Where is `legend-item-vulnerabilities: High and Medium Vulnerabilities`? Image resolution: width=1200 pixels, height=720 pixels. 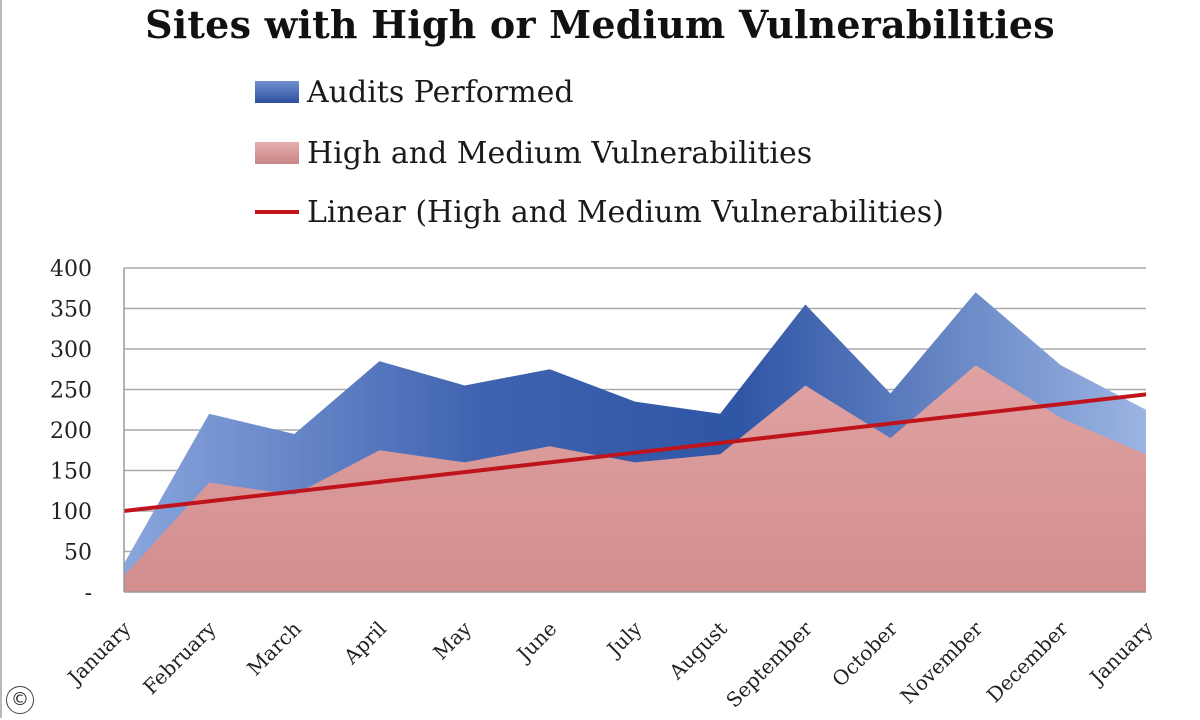
legend-item-vulnerabilities: High and Medium Vulnerabilities is located at coordinates (533, 153).